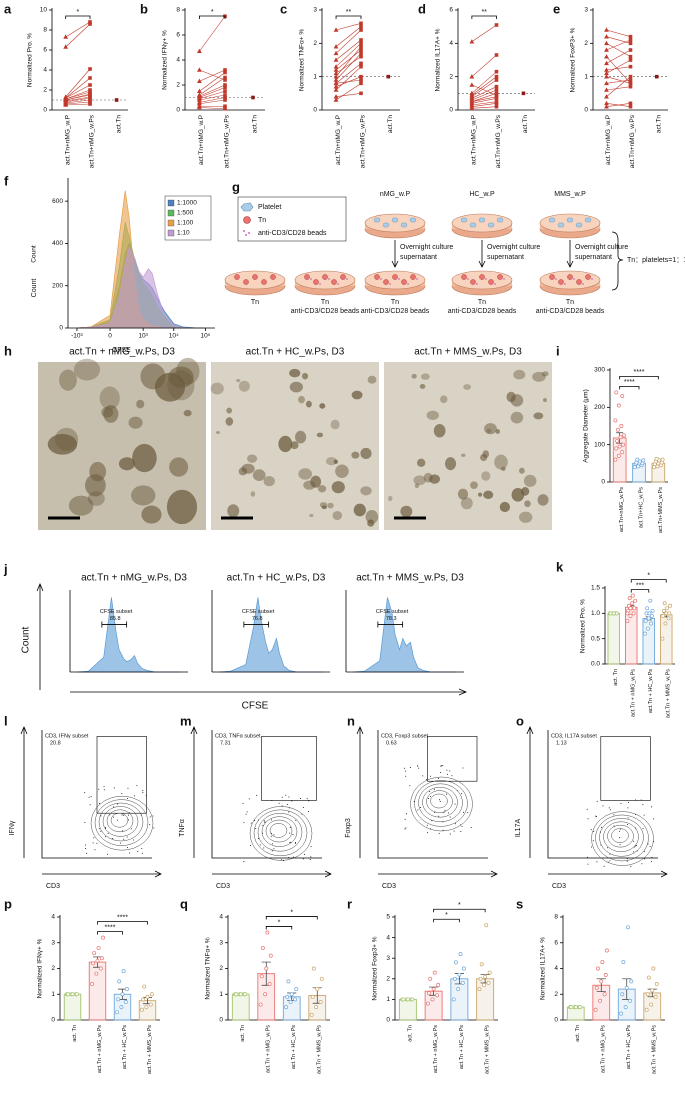  Describe the element at coordinates (6, 180) in the screenshot. I see `panel-letter: f` at that location.